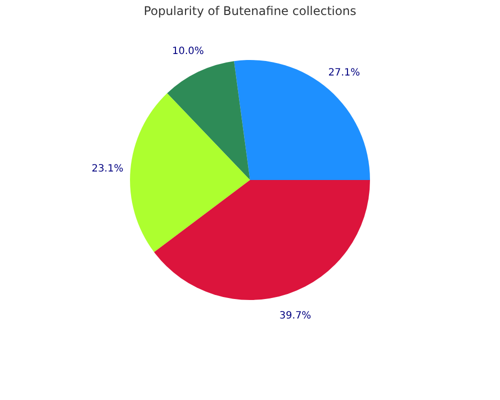 The height and width of the screenshot is (400, 500). I want to click on data-label: 39.7%, so click(295, 316).